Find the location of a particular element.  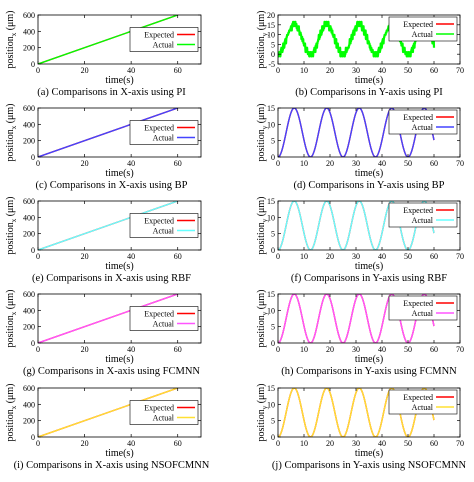

y-axis-label: positiony (μm) is located at coordinates (262, 39).